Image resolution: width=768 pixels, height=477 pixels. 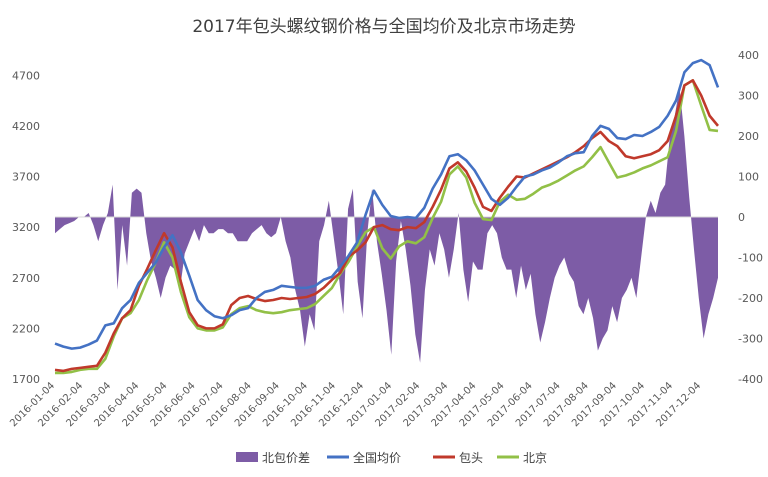 What do you see at coordinates (748, 177) in the screenshot?
I see `right-tick-label: 100` at bounding box center [748, 177].